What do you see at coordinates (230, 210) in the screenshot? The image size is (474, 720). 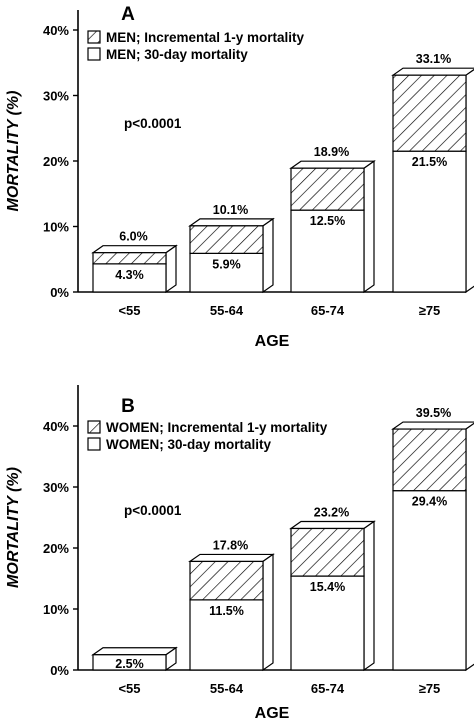 I see `bar-total-label: 10.1%` at bounding box center [230, 210].